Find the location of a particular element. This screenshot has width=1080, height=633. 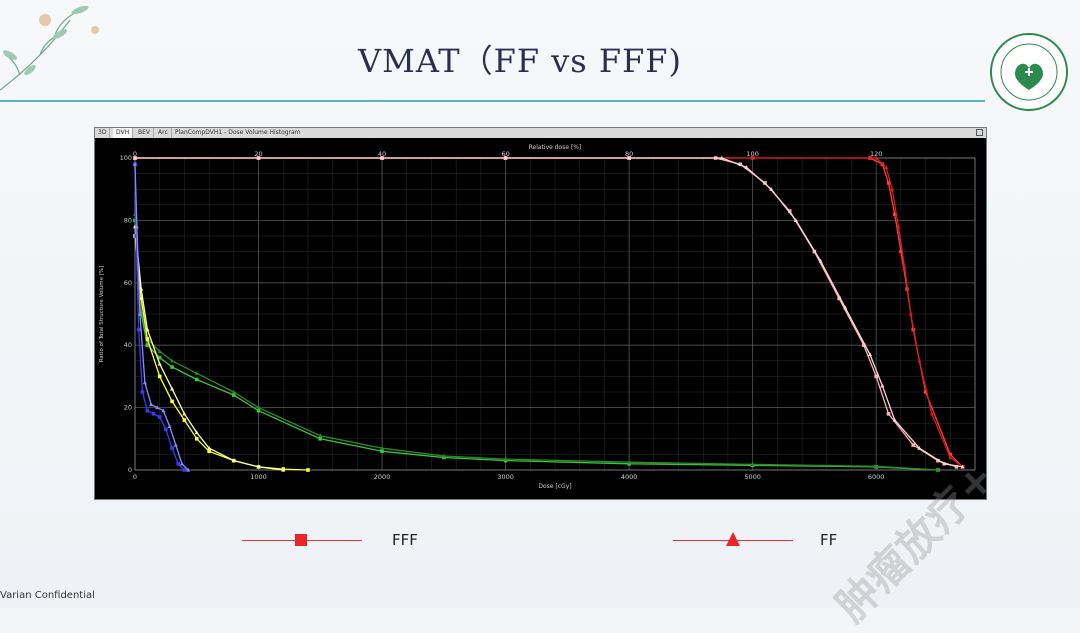

y-tick-label: 80 is located at coordinates (128, 220).